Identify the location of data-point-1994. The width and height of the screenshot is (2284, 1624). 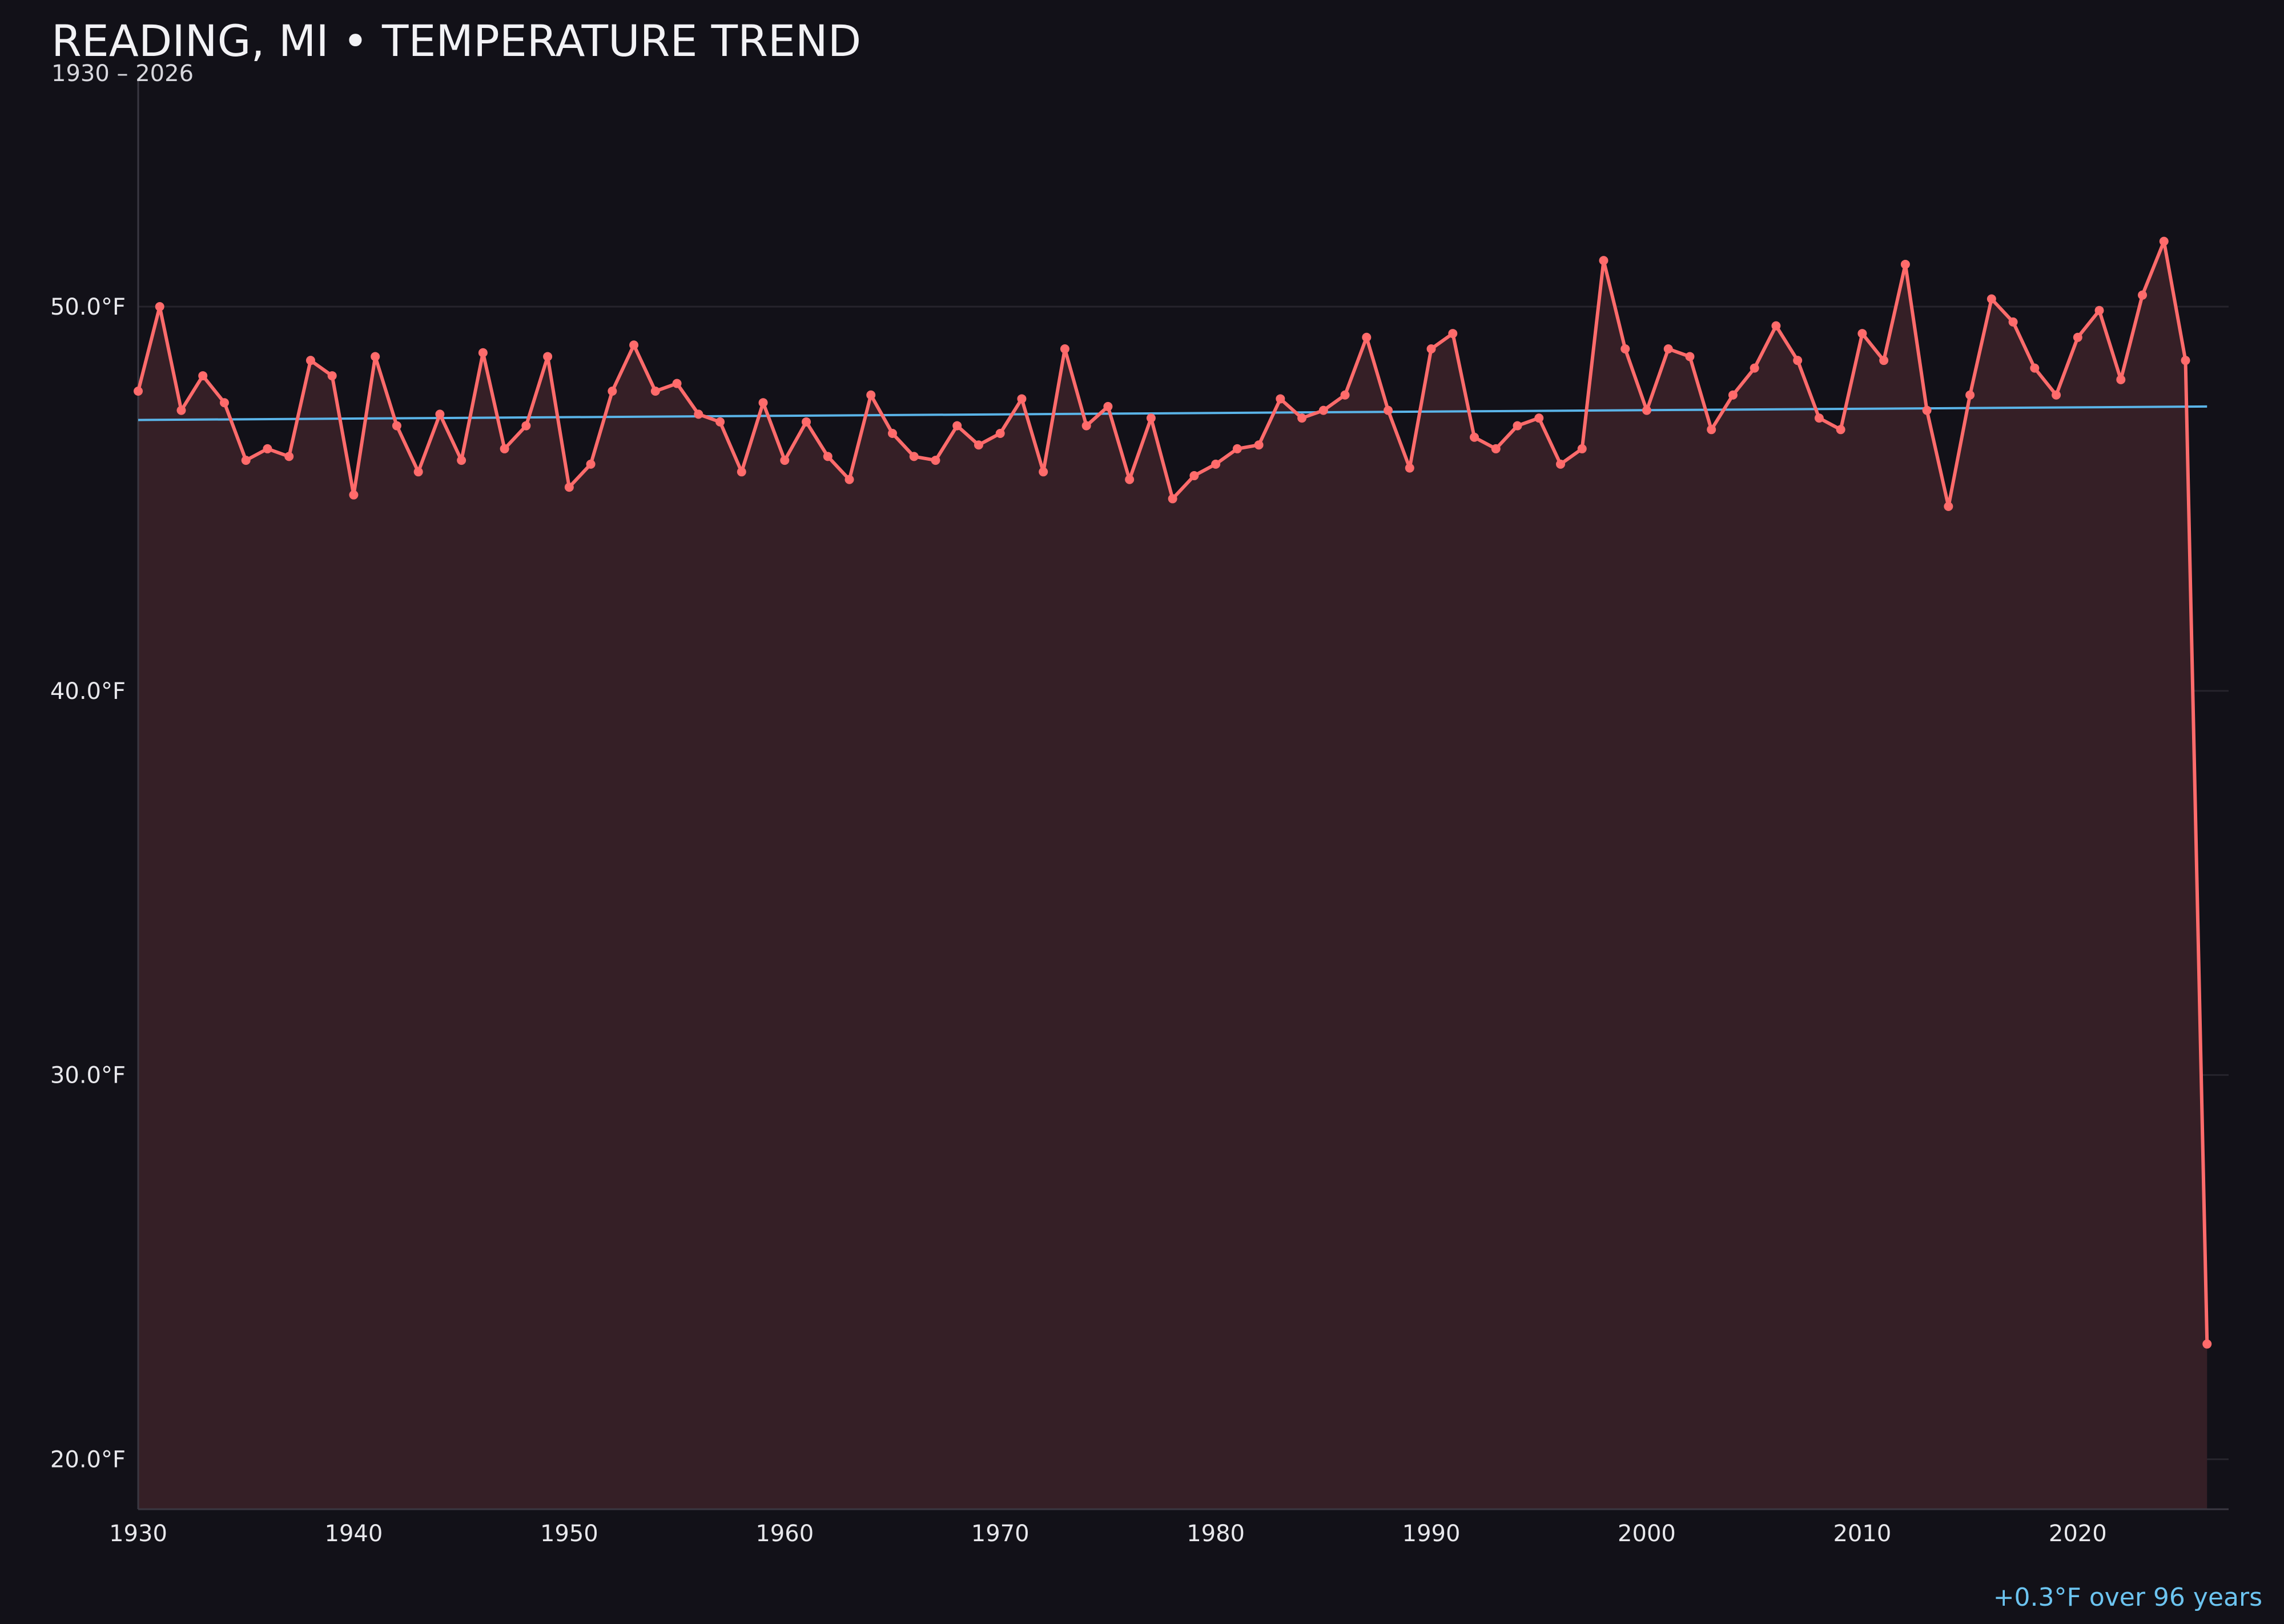
(1517, 426).